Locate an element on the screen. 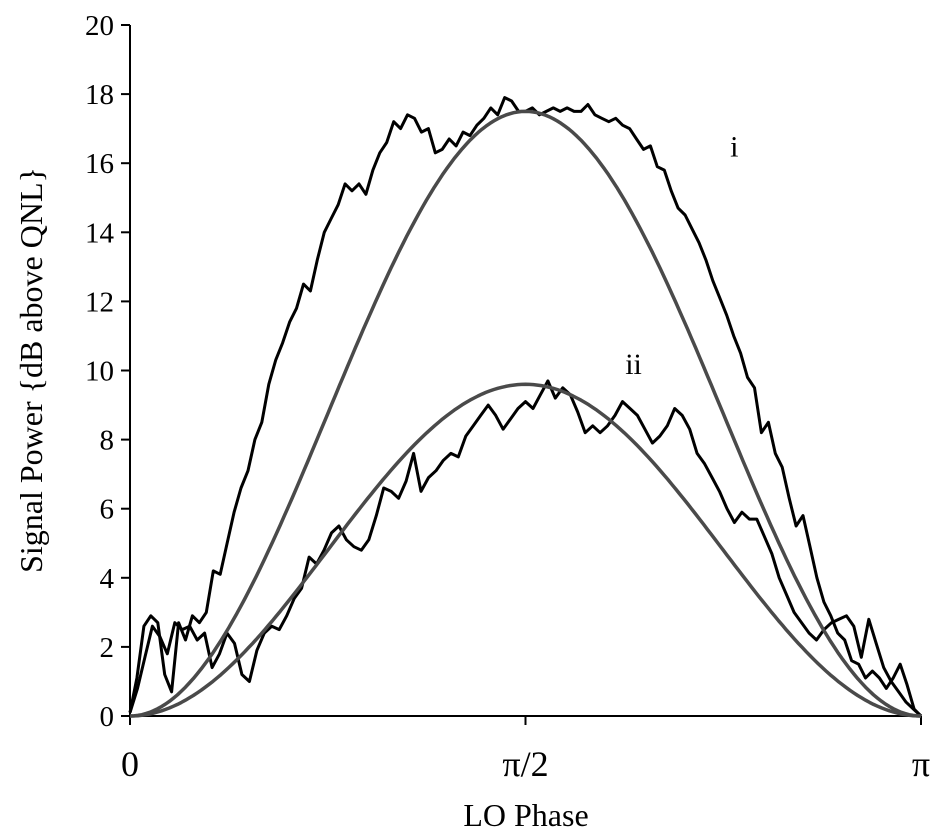  curve-label-i: i is located at coordinates (734, 146).